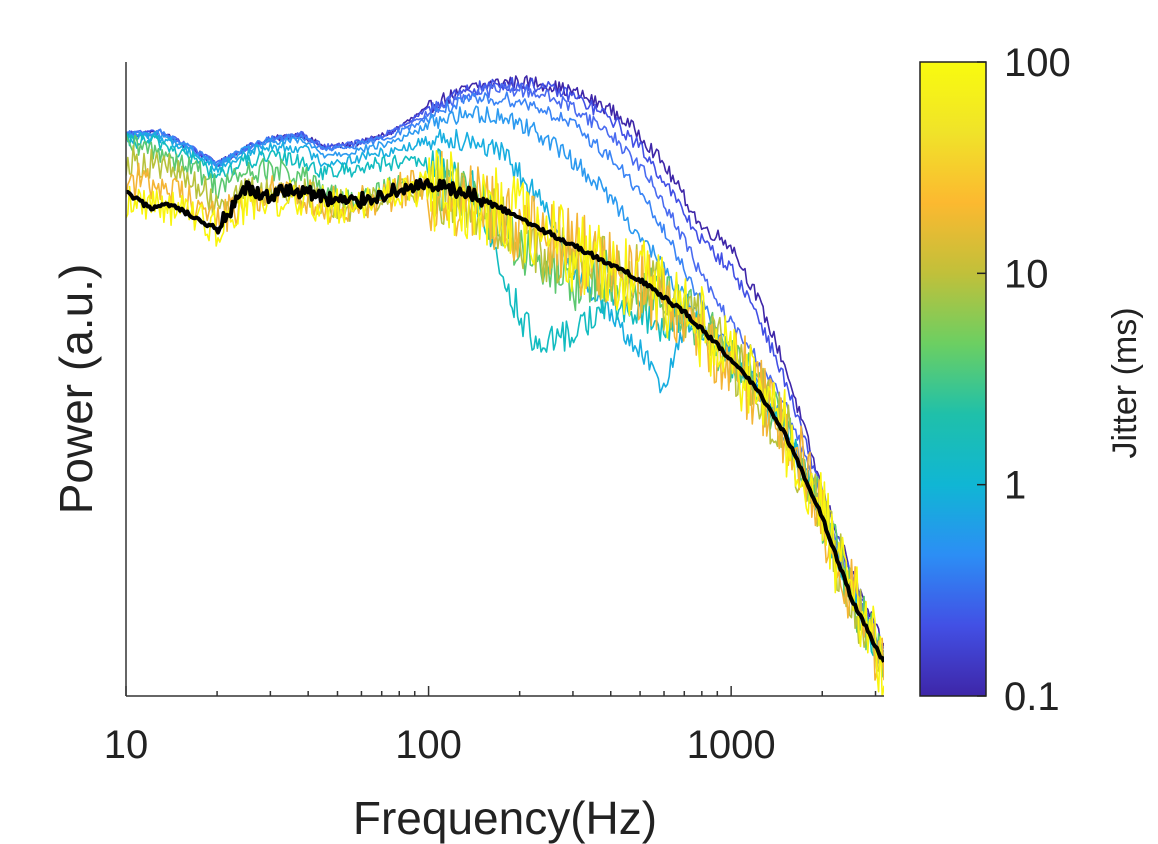 The height and width of the screenshot is (844, 1158). I want to click on colorbar-tick-label: 1, so click(1015, 486).